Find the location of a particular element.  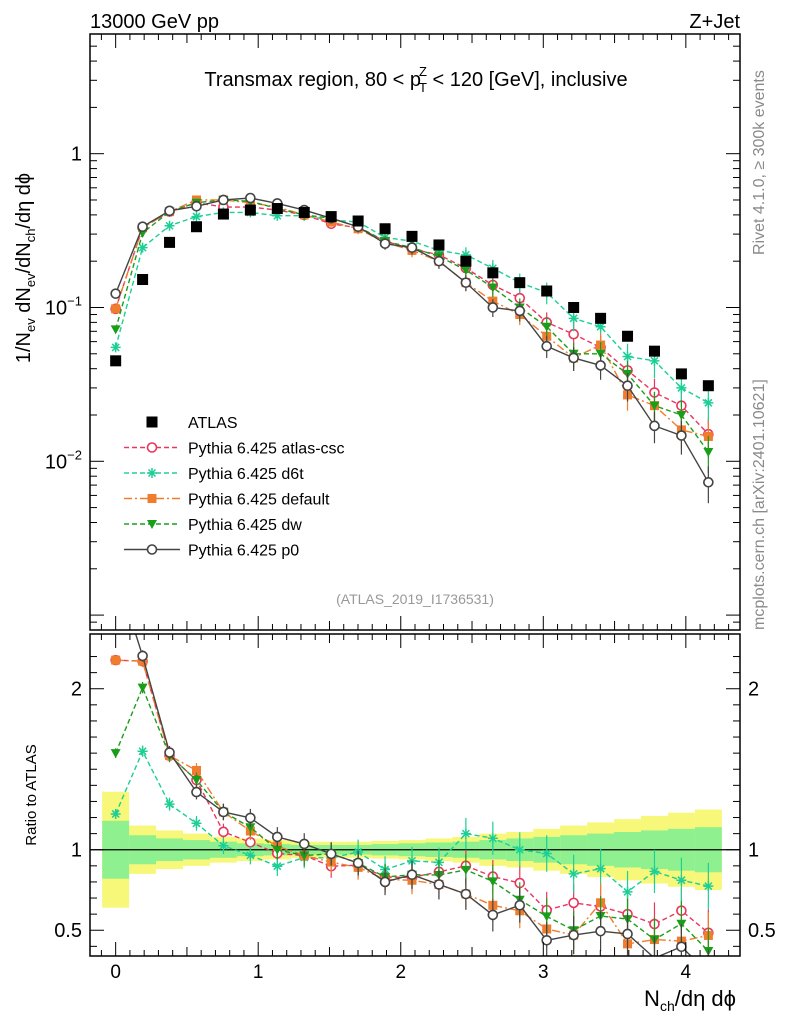

header-collision-label: 13000 GeV pp is located at coordinates (154, 22).